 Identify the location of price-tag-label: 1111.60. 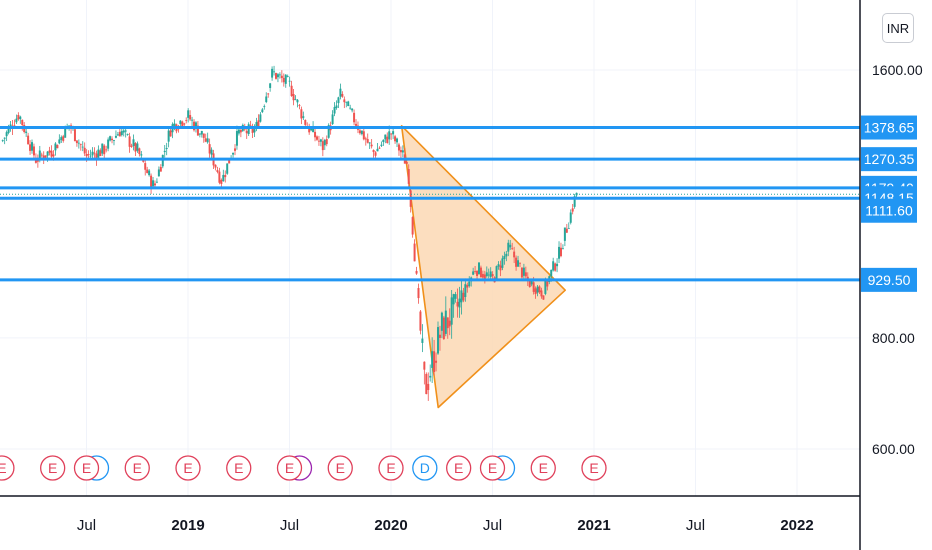
(889, 211).